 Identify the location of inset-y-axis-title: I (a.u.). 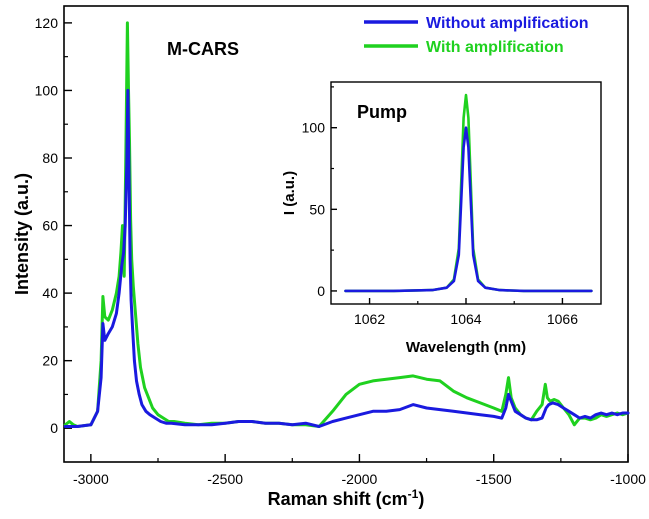
(289, 193).